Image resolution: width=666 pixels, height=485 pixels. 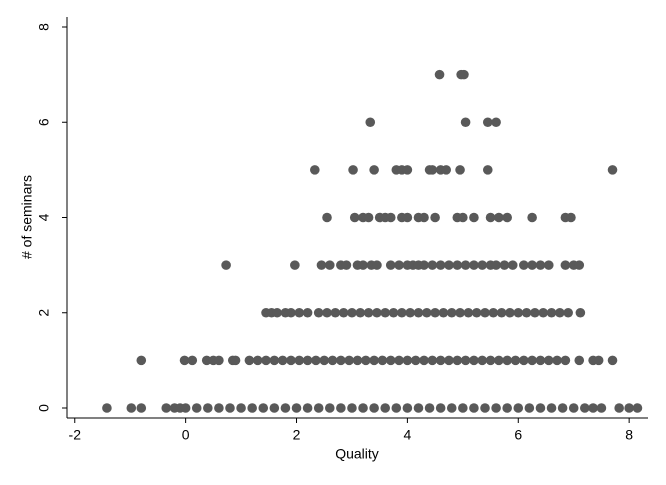 I want to click on x-tick-label: -2, so click(x=75, y=435).